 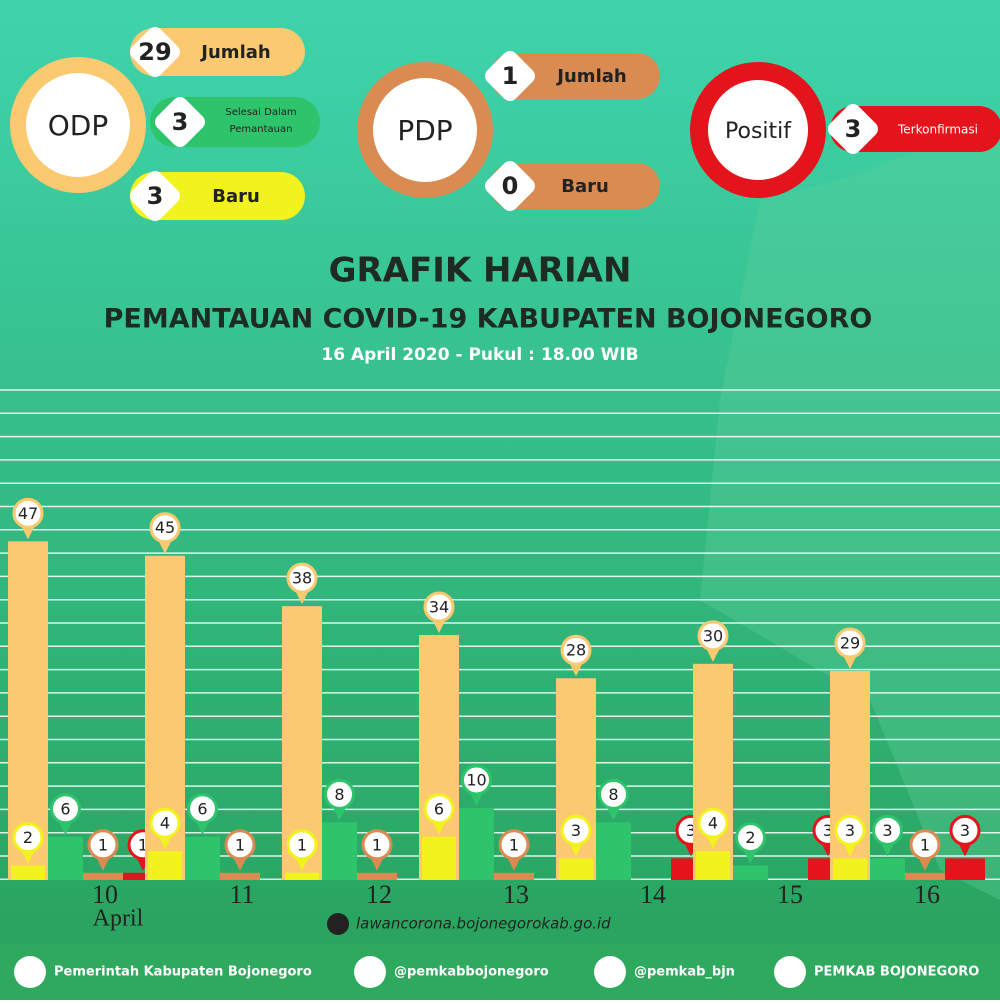 I want to click on x-tick-label: 14, so click(x=653, y=894).